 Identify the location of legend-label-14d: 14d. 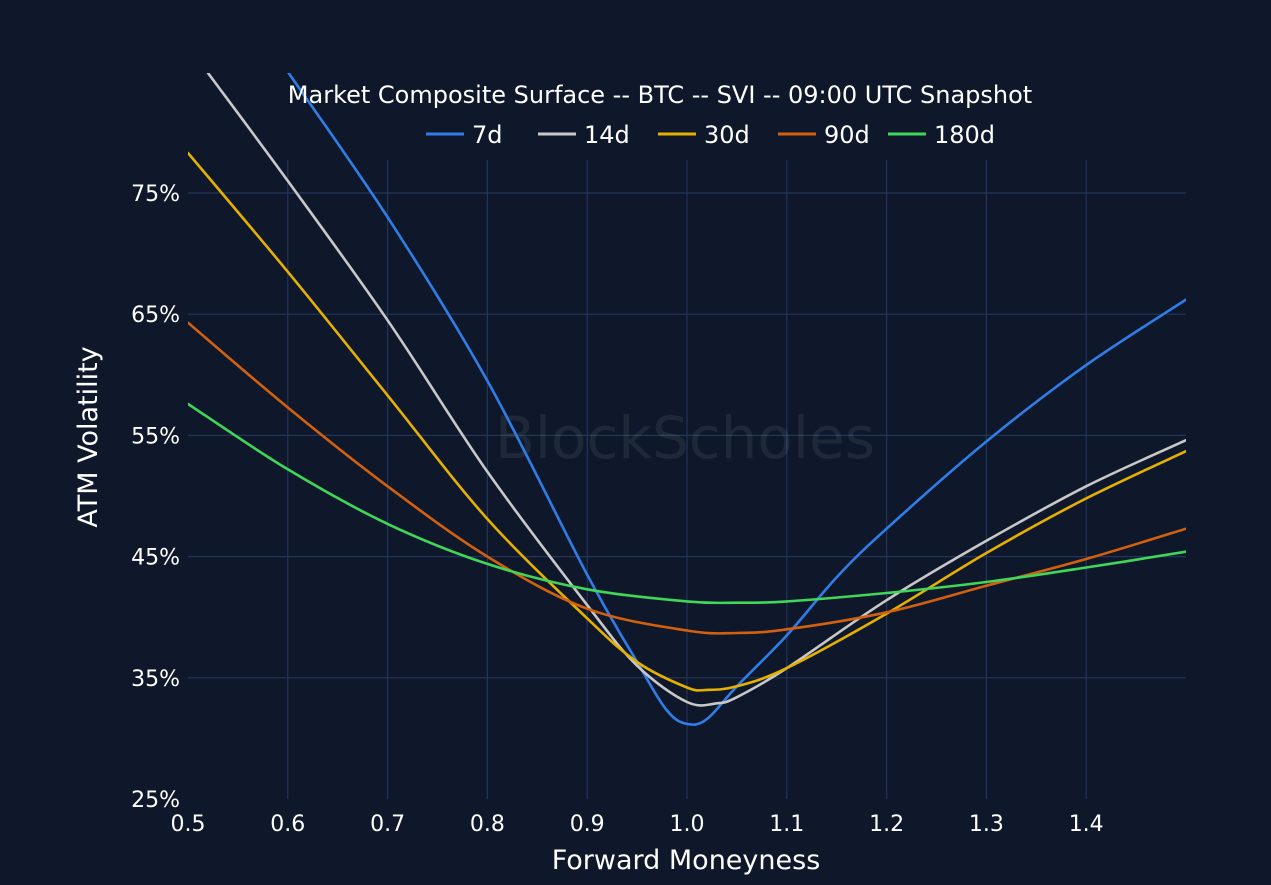
(607, 135).